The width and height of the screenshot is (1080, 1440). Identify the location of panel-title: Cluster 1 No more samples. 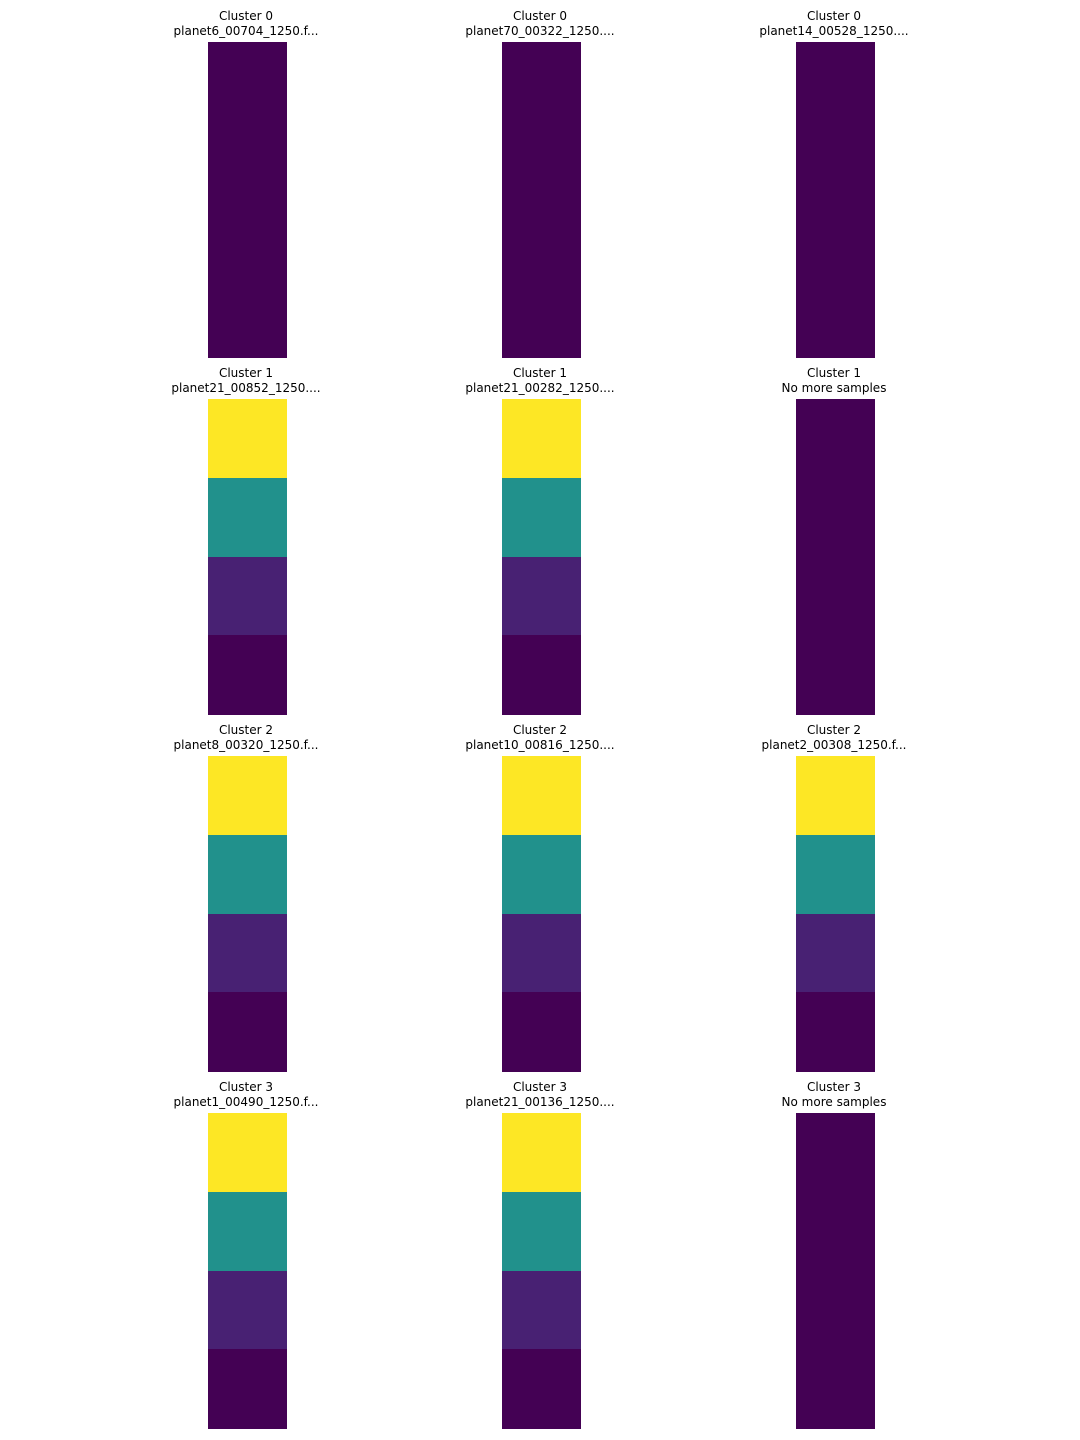
(834, 381).